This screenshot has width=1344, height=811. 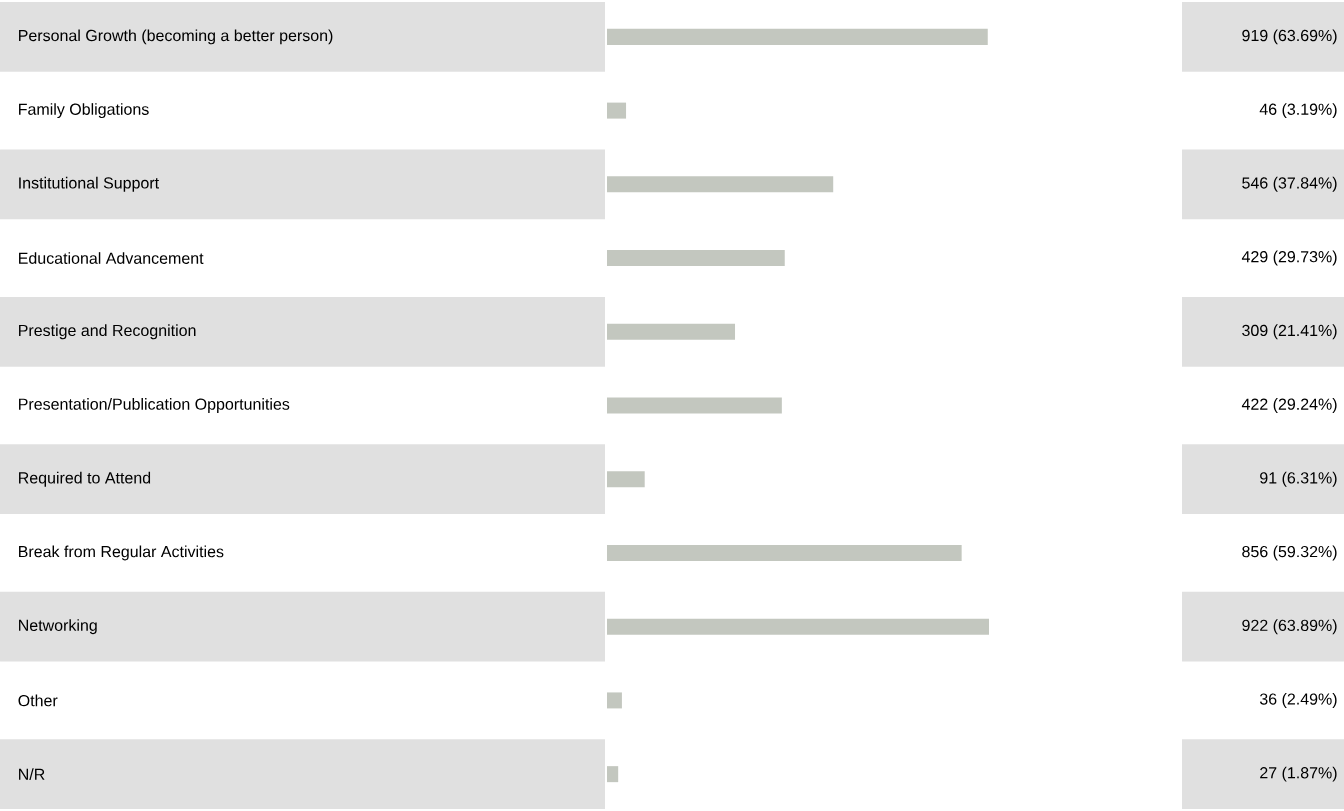 I want to click on data-label: 422 (29.24%), so click(x=1289, y=405).